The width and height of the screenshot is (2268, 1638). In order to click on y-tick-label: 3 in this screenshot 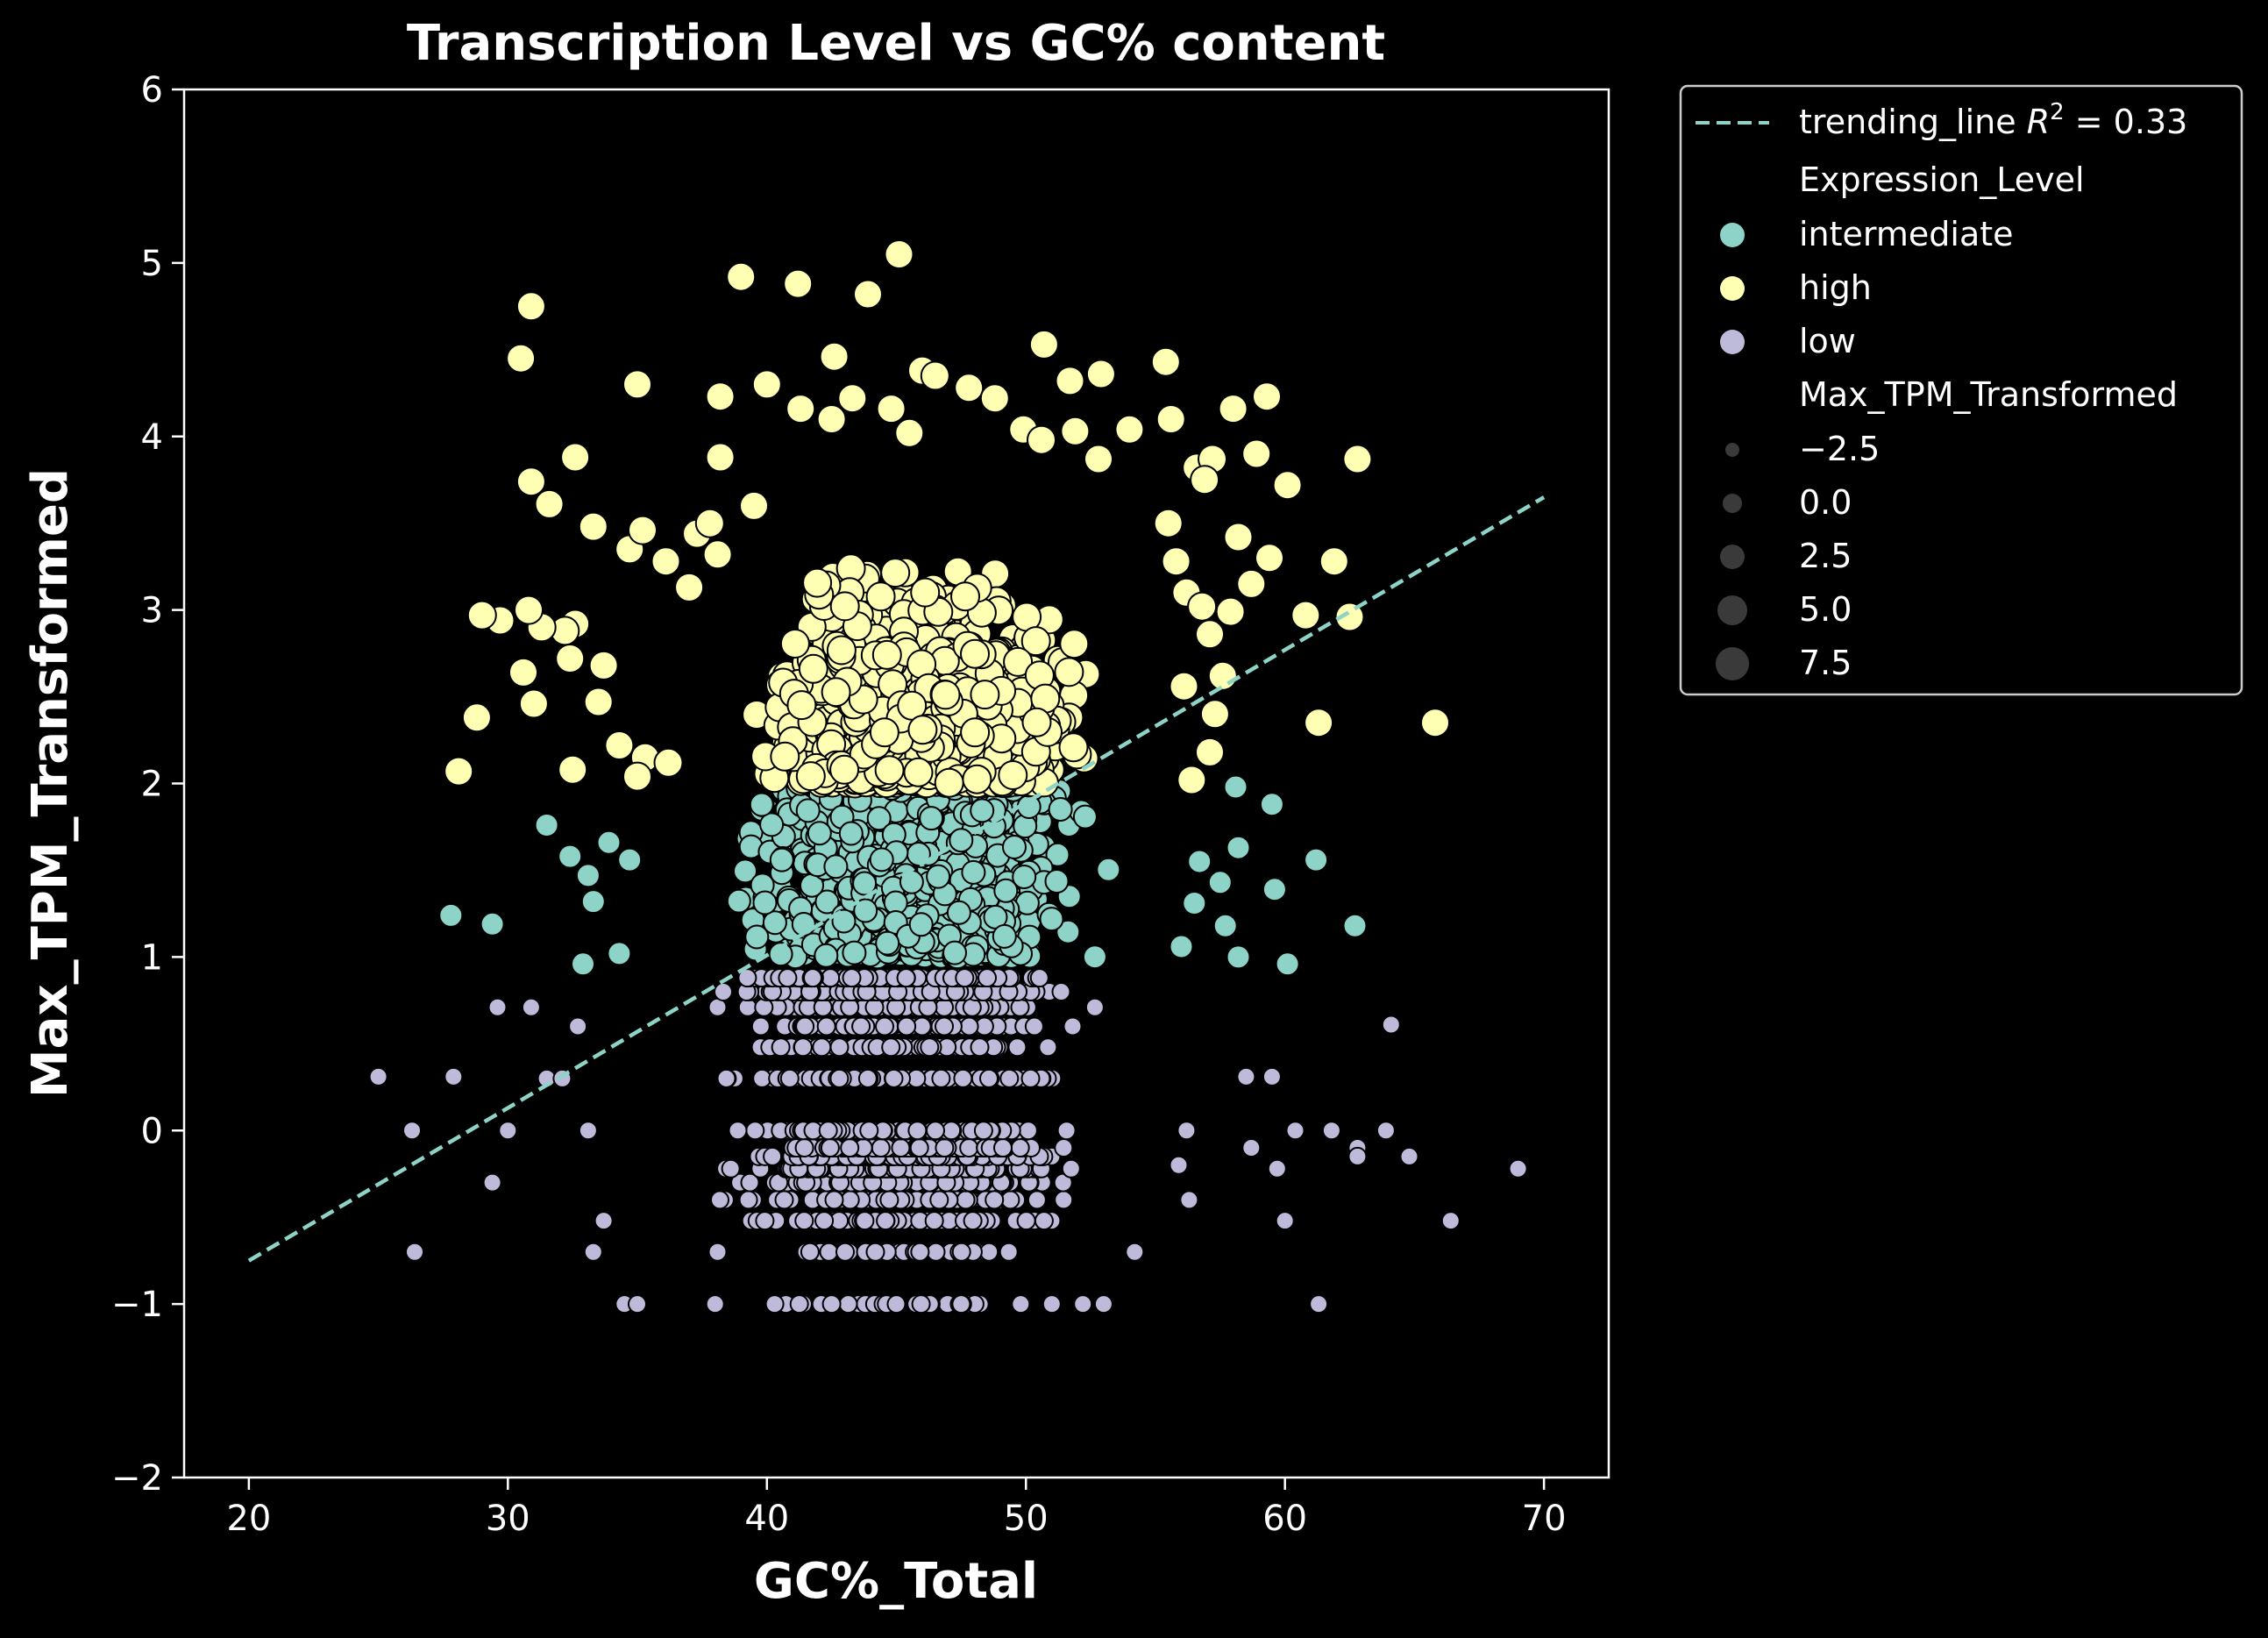, I will do `click(152, 611)`.